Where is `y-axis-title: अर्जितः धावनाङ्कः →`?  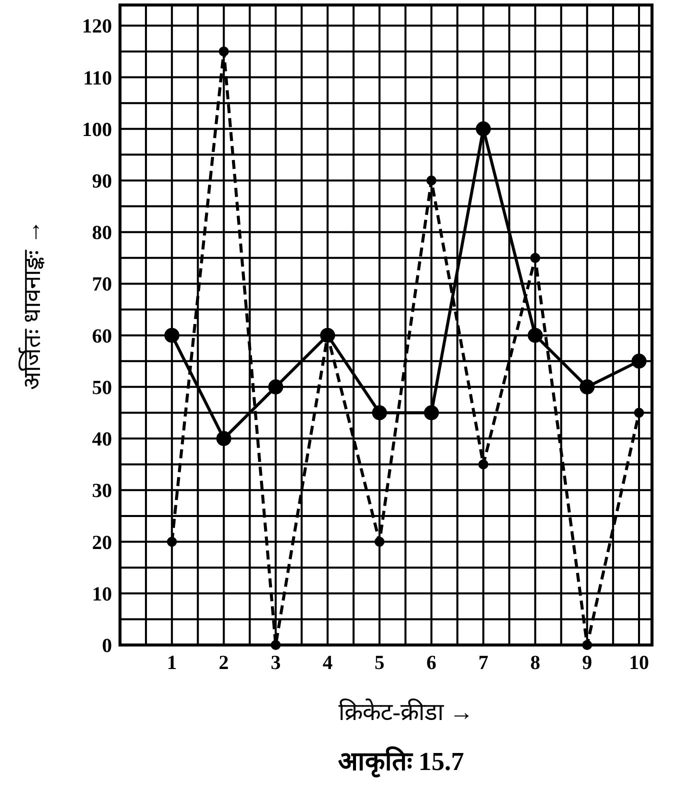
y-axis-title: अर्जितः धावनाङ्कः → is located at coordinates (32, 305).